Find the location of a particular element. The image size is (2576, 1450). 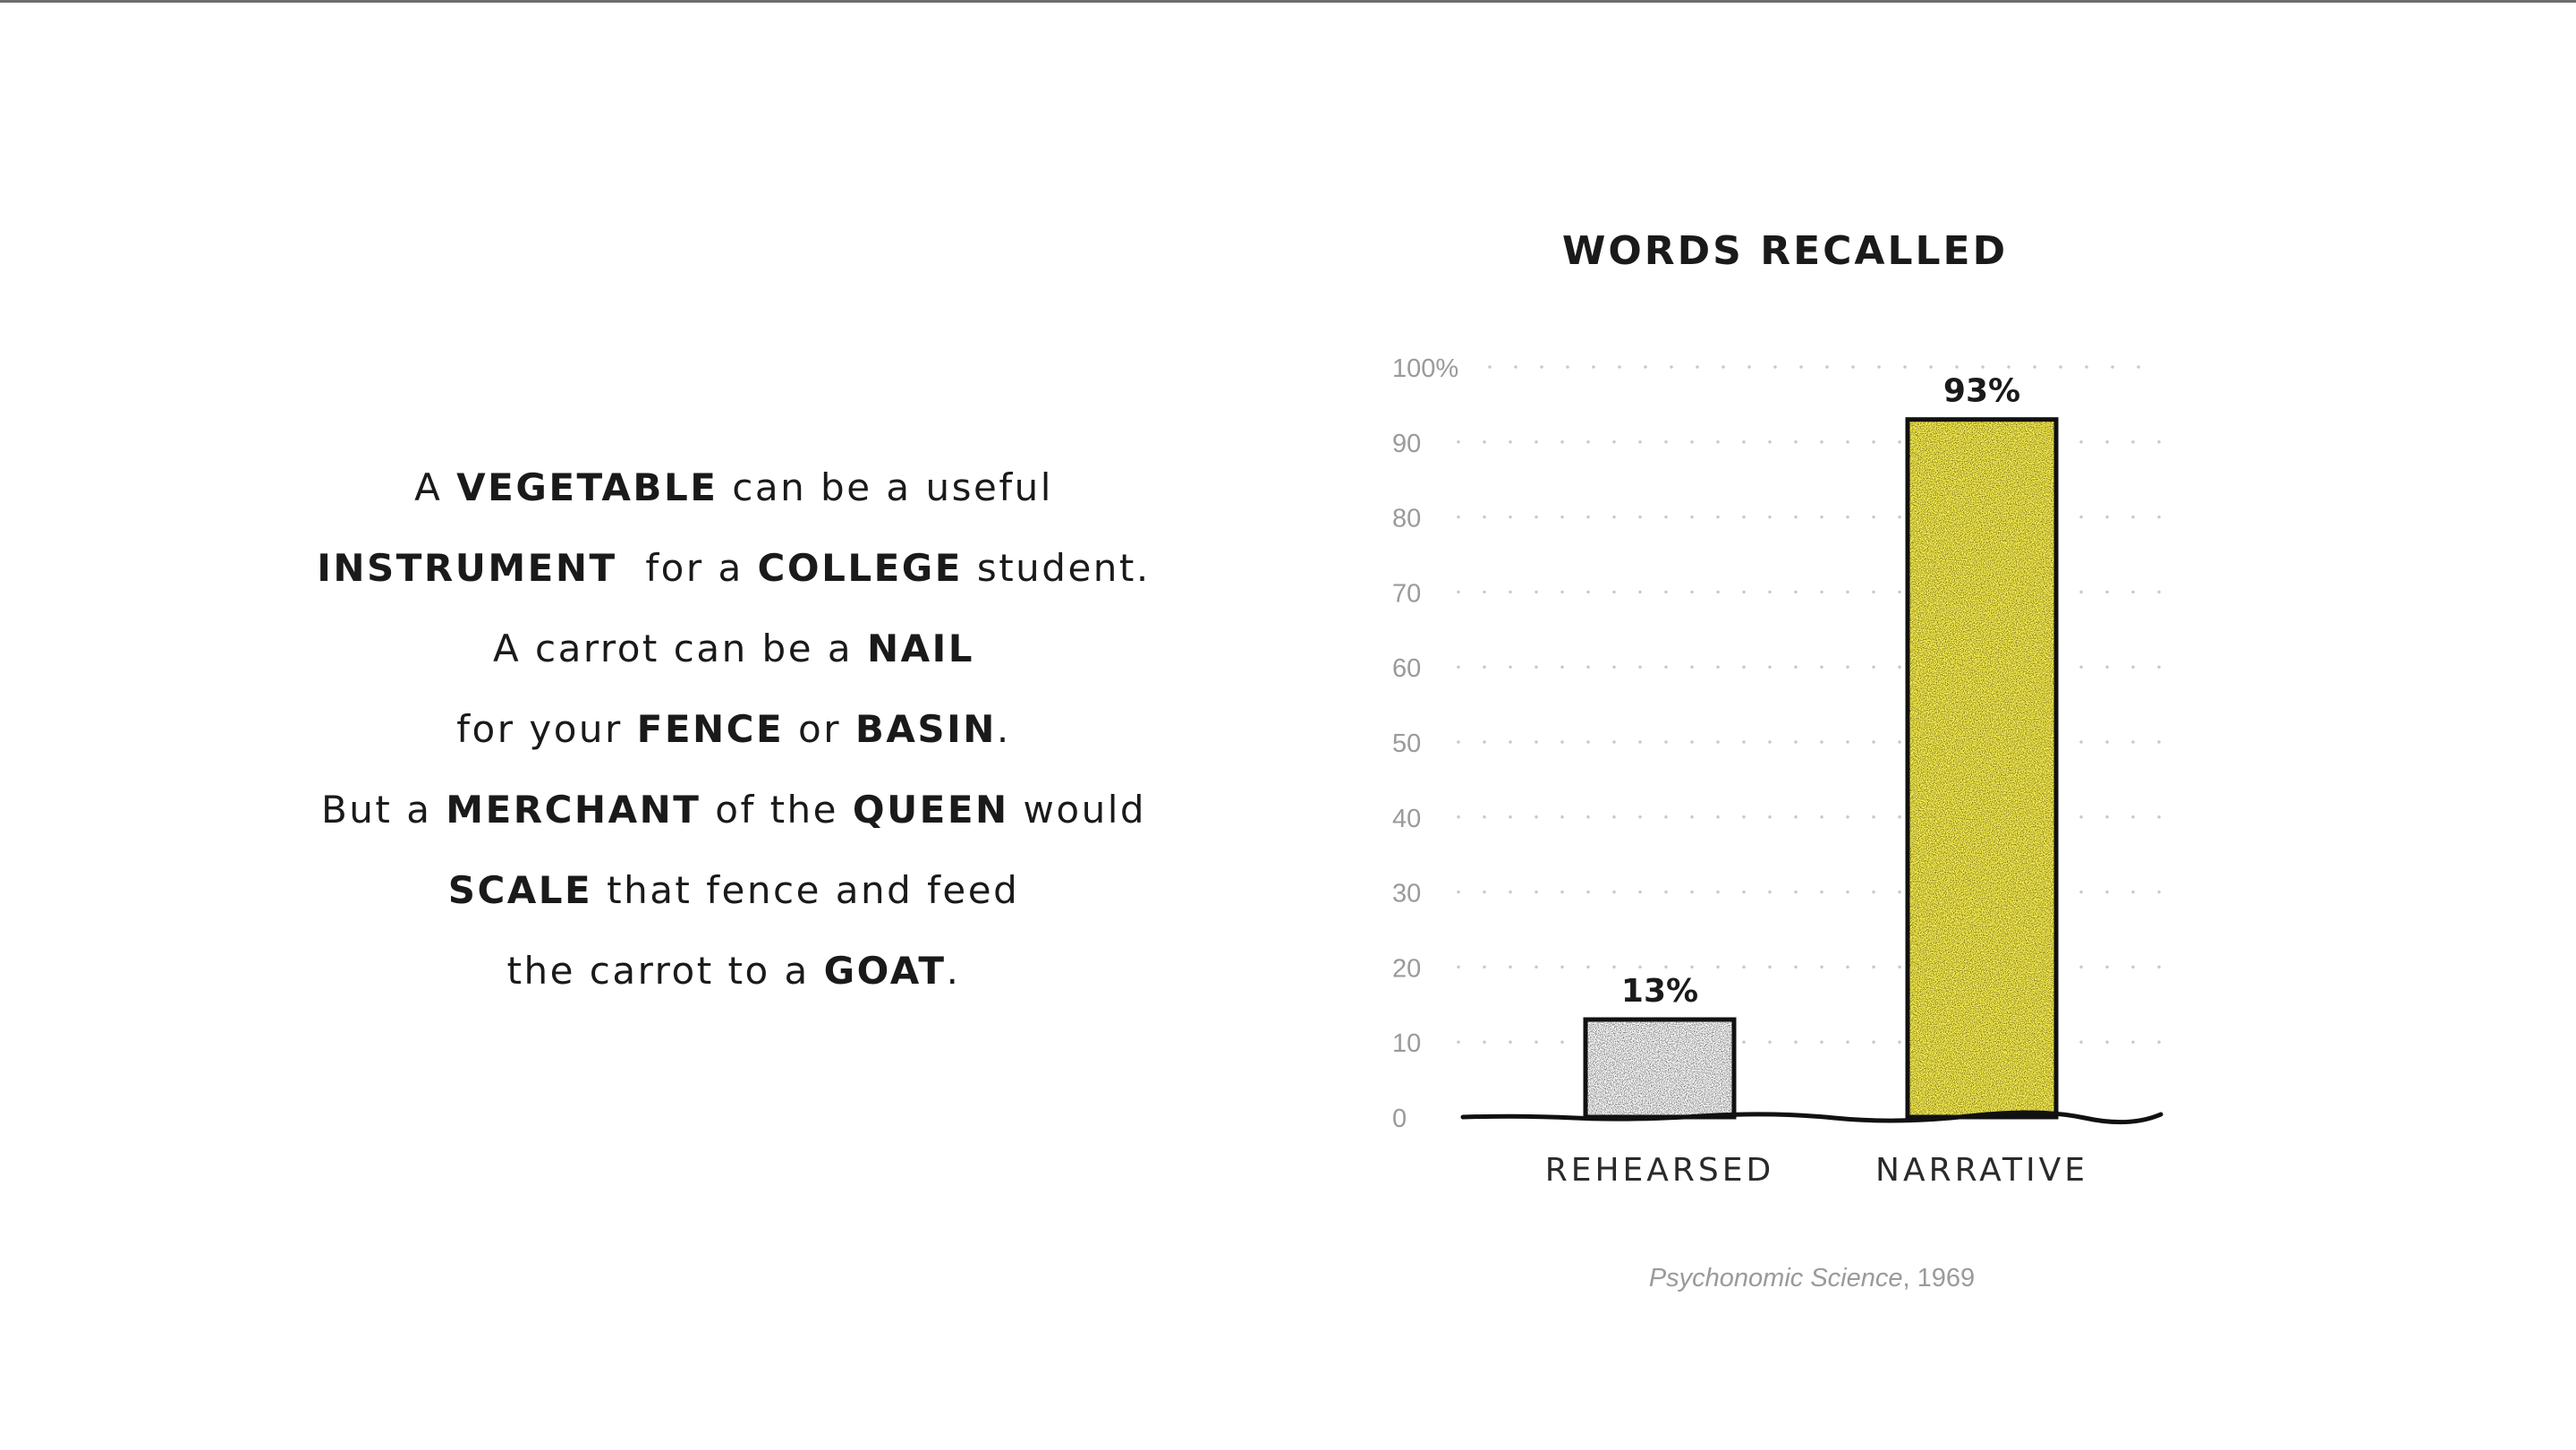

labels: 13% REHEARSED 93% NARRATIVE is located at coordinates (1816, 781).